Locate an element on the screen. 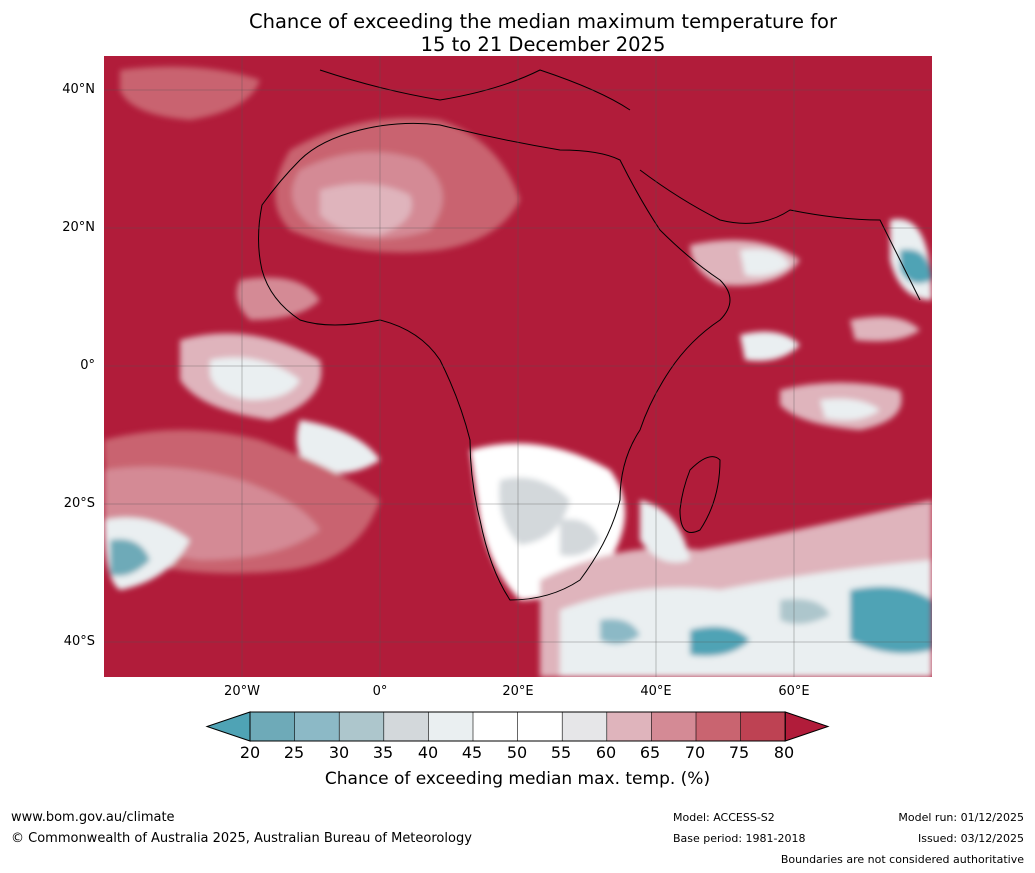 The image size is (1035, 873). colorbar-tick: 25 is located at coordinates (294, 752).